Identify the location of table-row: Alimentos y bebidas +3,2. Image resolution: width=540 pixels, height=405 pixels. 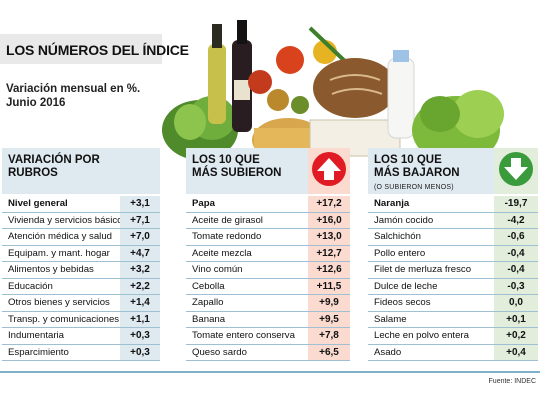
(81, 270).